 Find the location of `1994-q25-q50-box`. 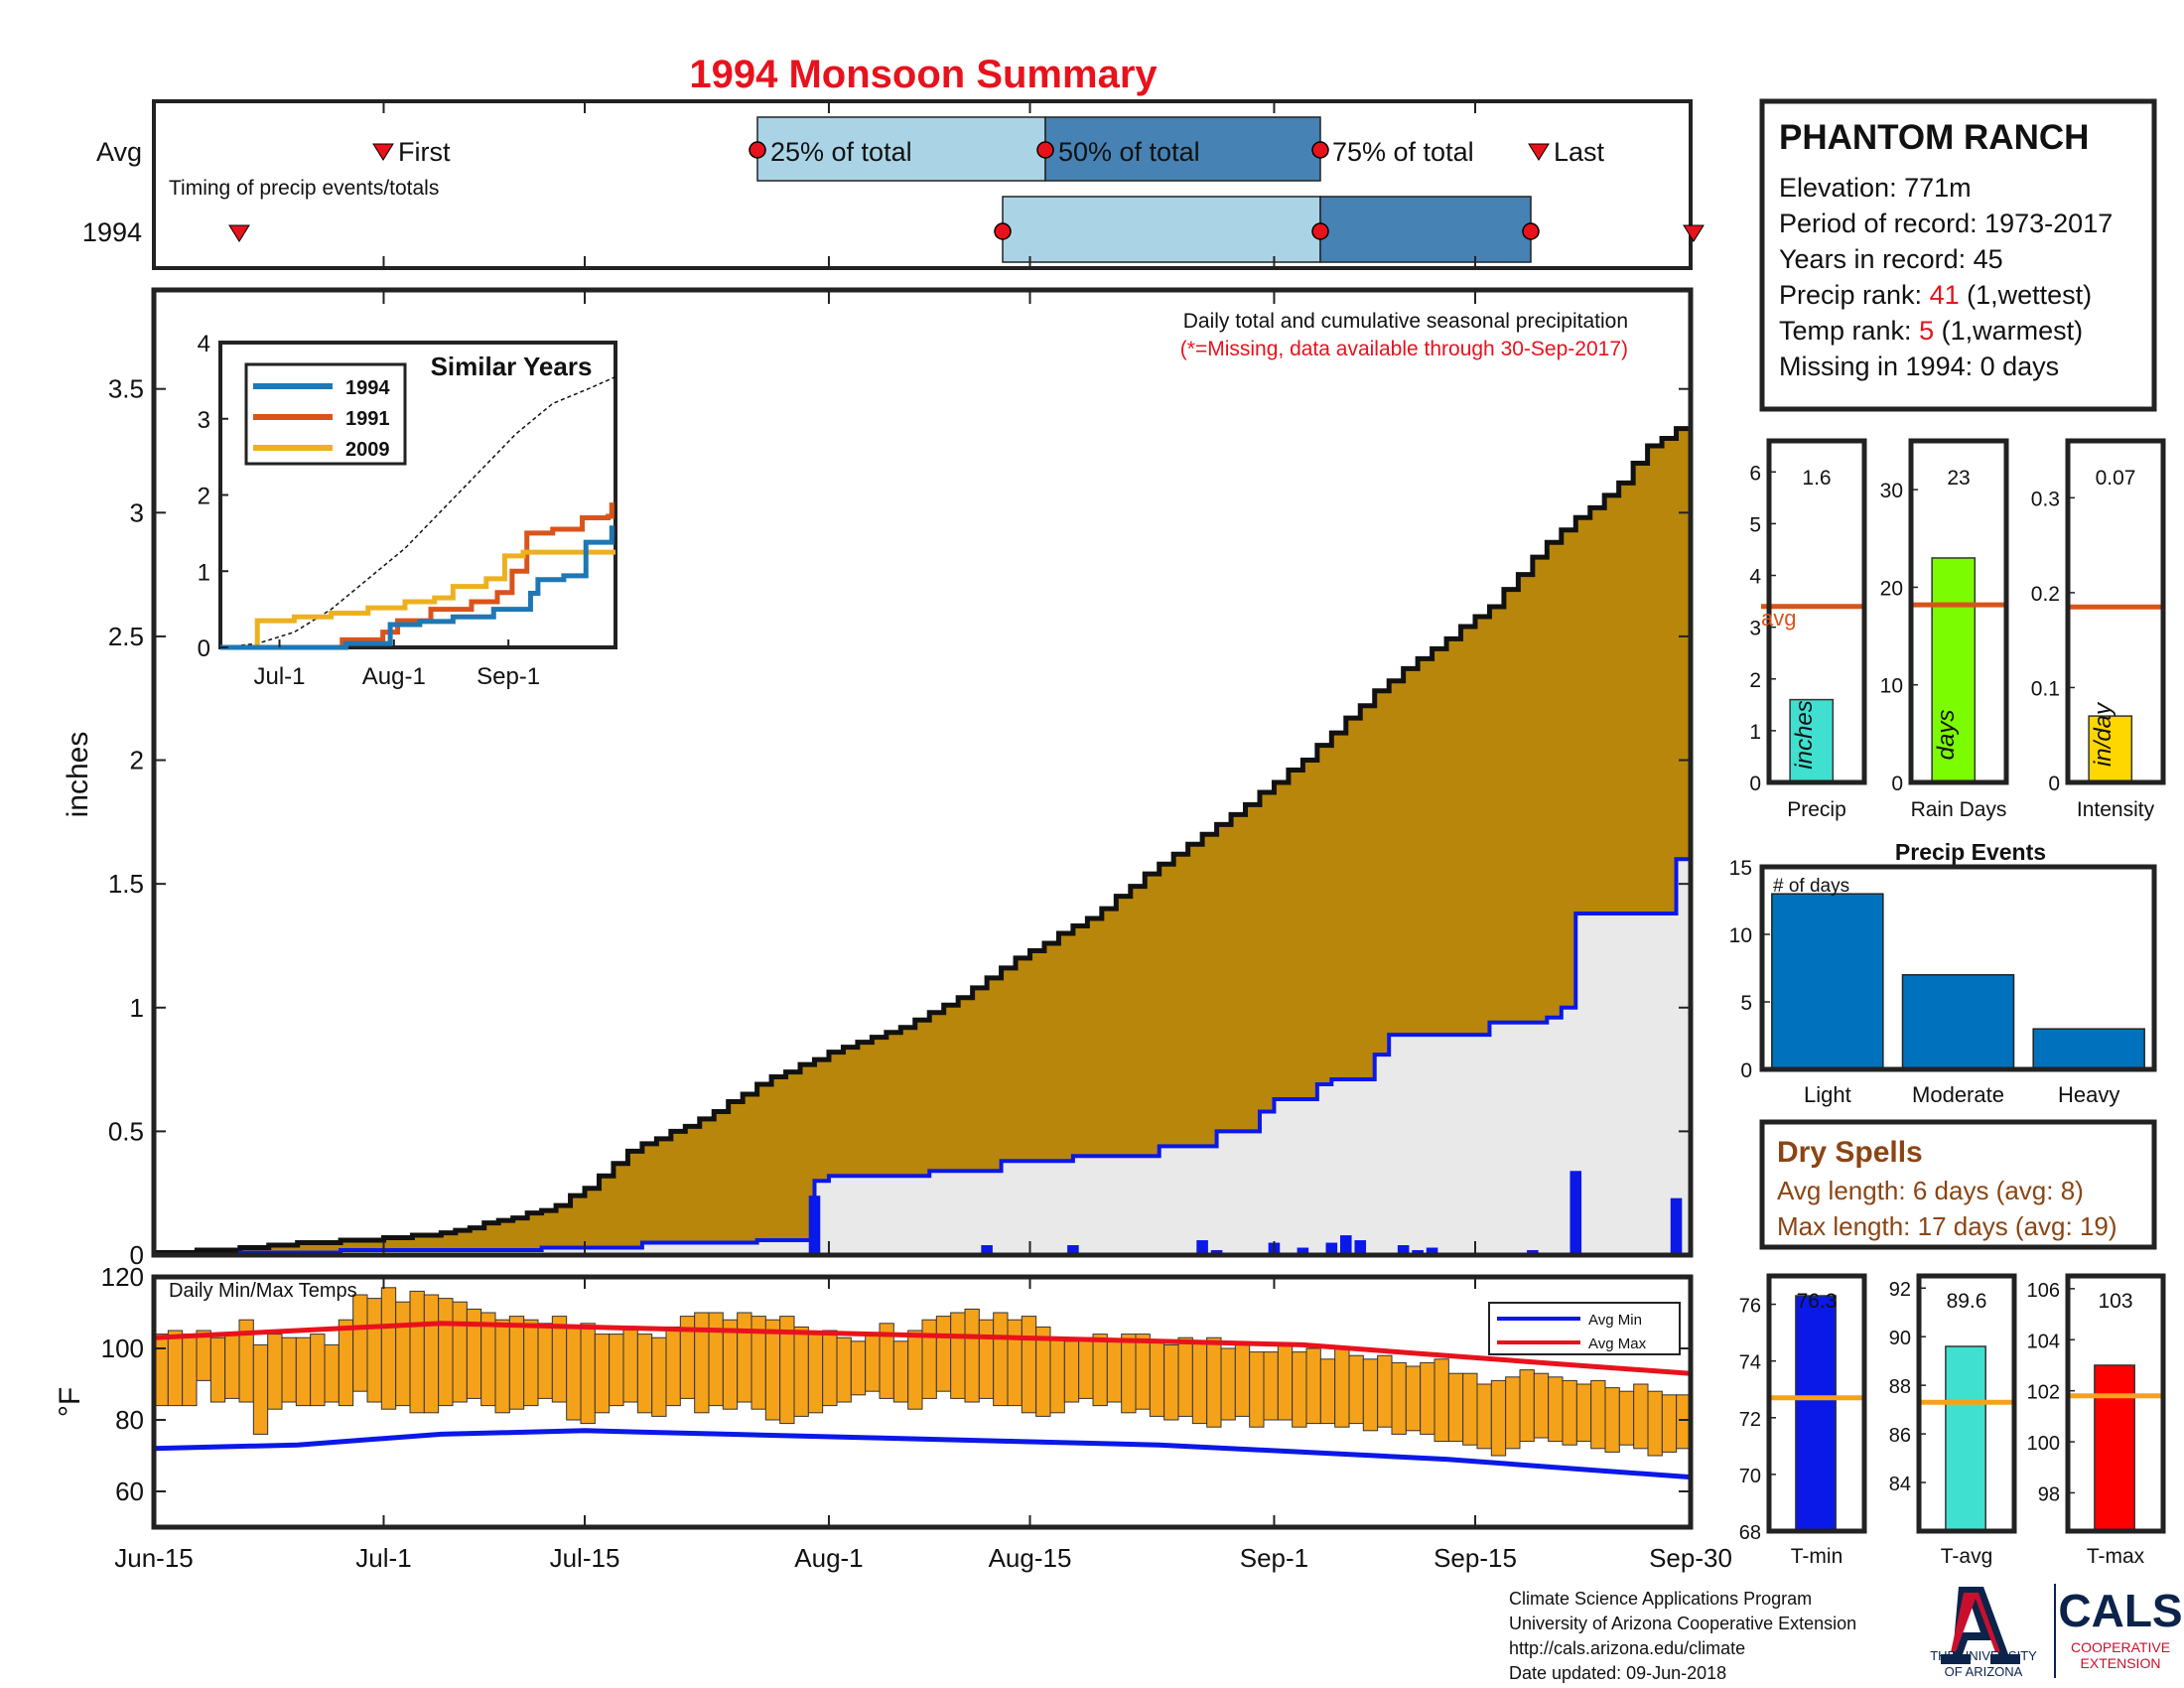

1994-q25-q50-box is located at coordinates (1161, 229).